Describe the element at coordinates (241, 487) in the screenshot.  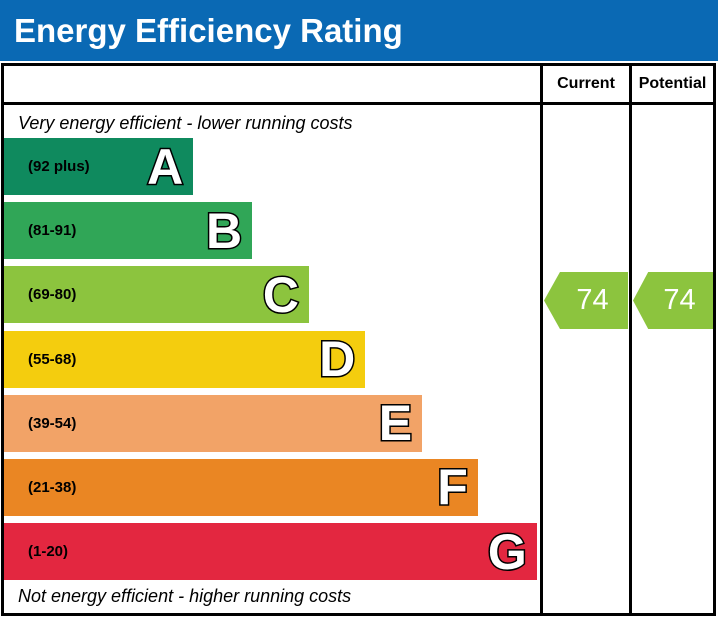
I see `band-row: (21-38) F` at that location.